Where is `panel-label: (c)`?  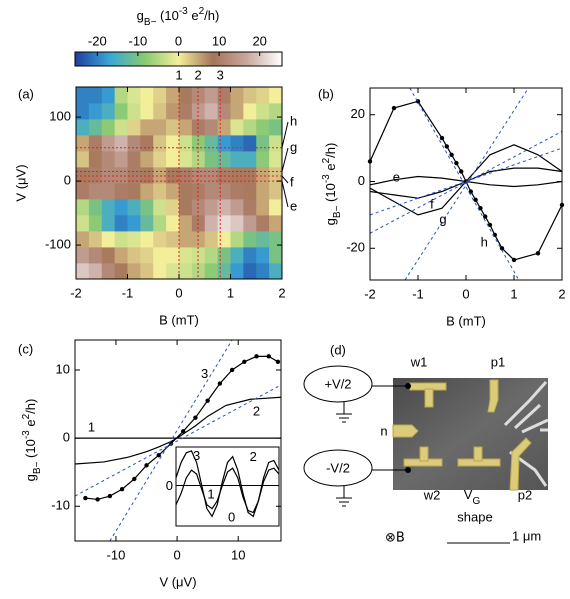
panel-label: (c) is located at coordinates (25, 348).